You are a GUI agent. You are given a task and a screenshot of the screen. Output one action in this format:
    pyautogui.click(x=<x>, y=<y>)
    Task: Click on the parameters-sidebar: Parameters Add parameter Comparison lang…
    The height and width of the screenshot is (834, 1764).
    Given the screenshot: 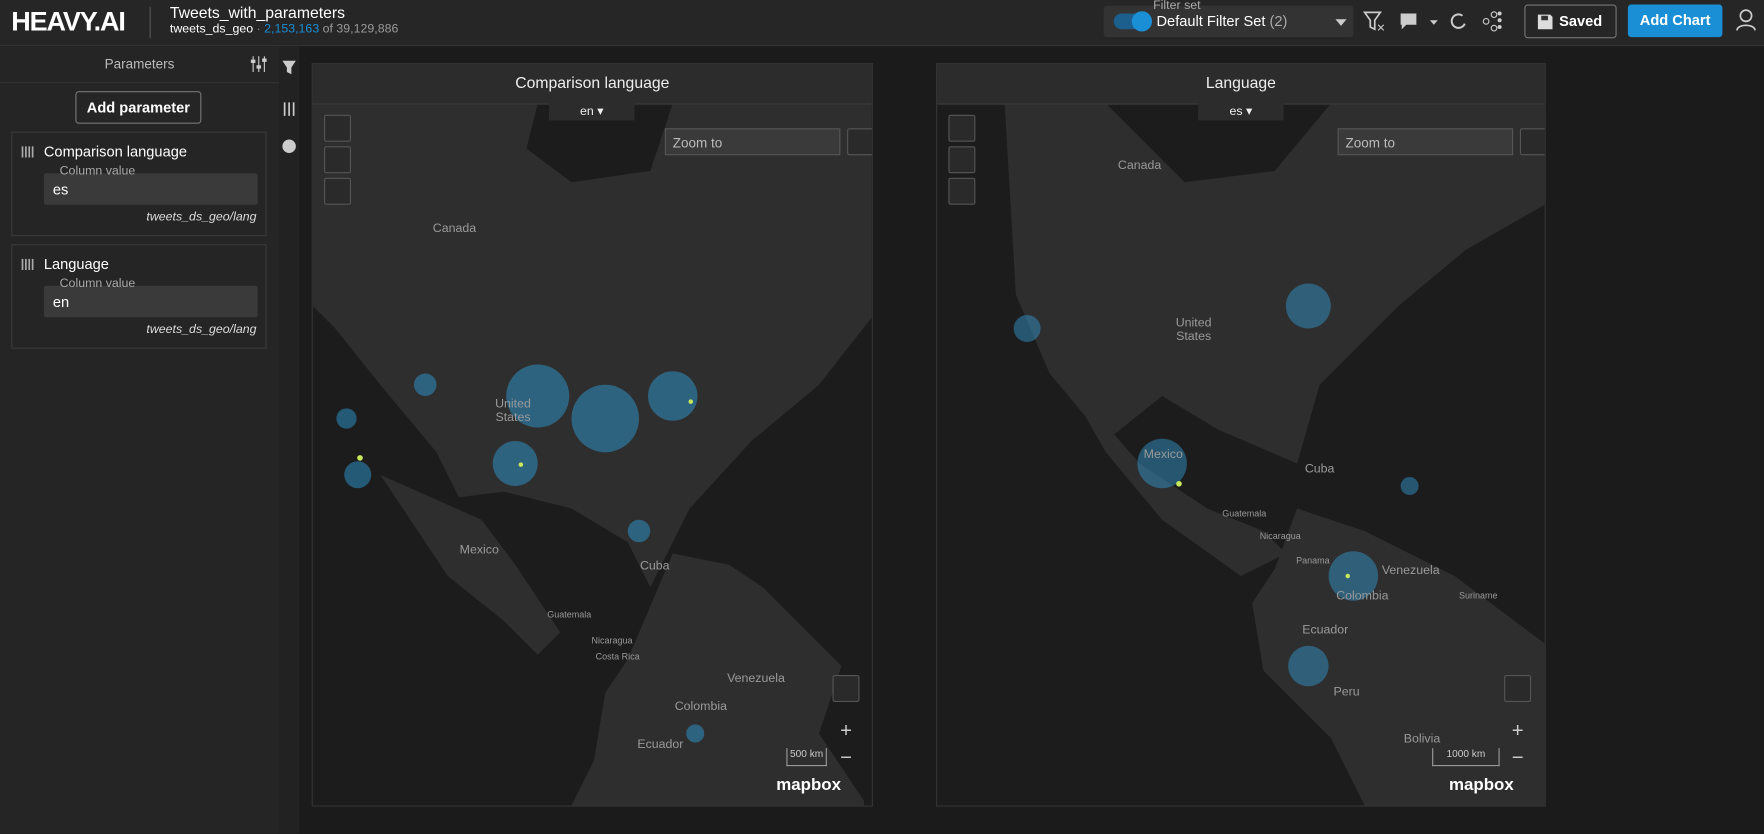 What is the action you would take?
    pyautogui.click(x=139, y=440)
    